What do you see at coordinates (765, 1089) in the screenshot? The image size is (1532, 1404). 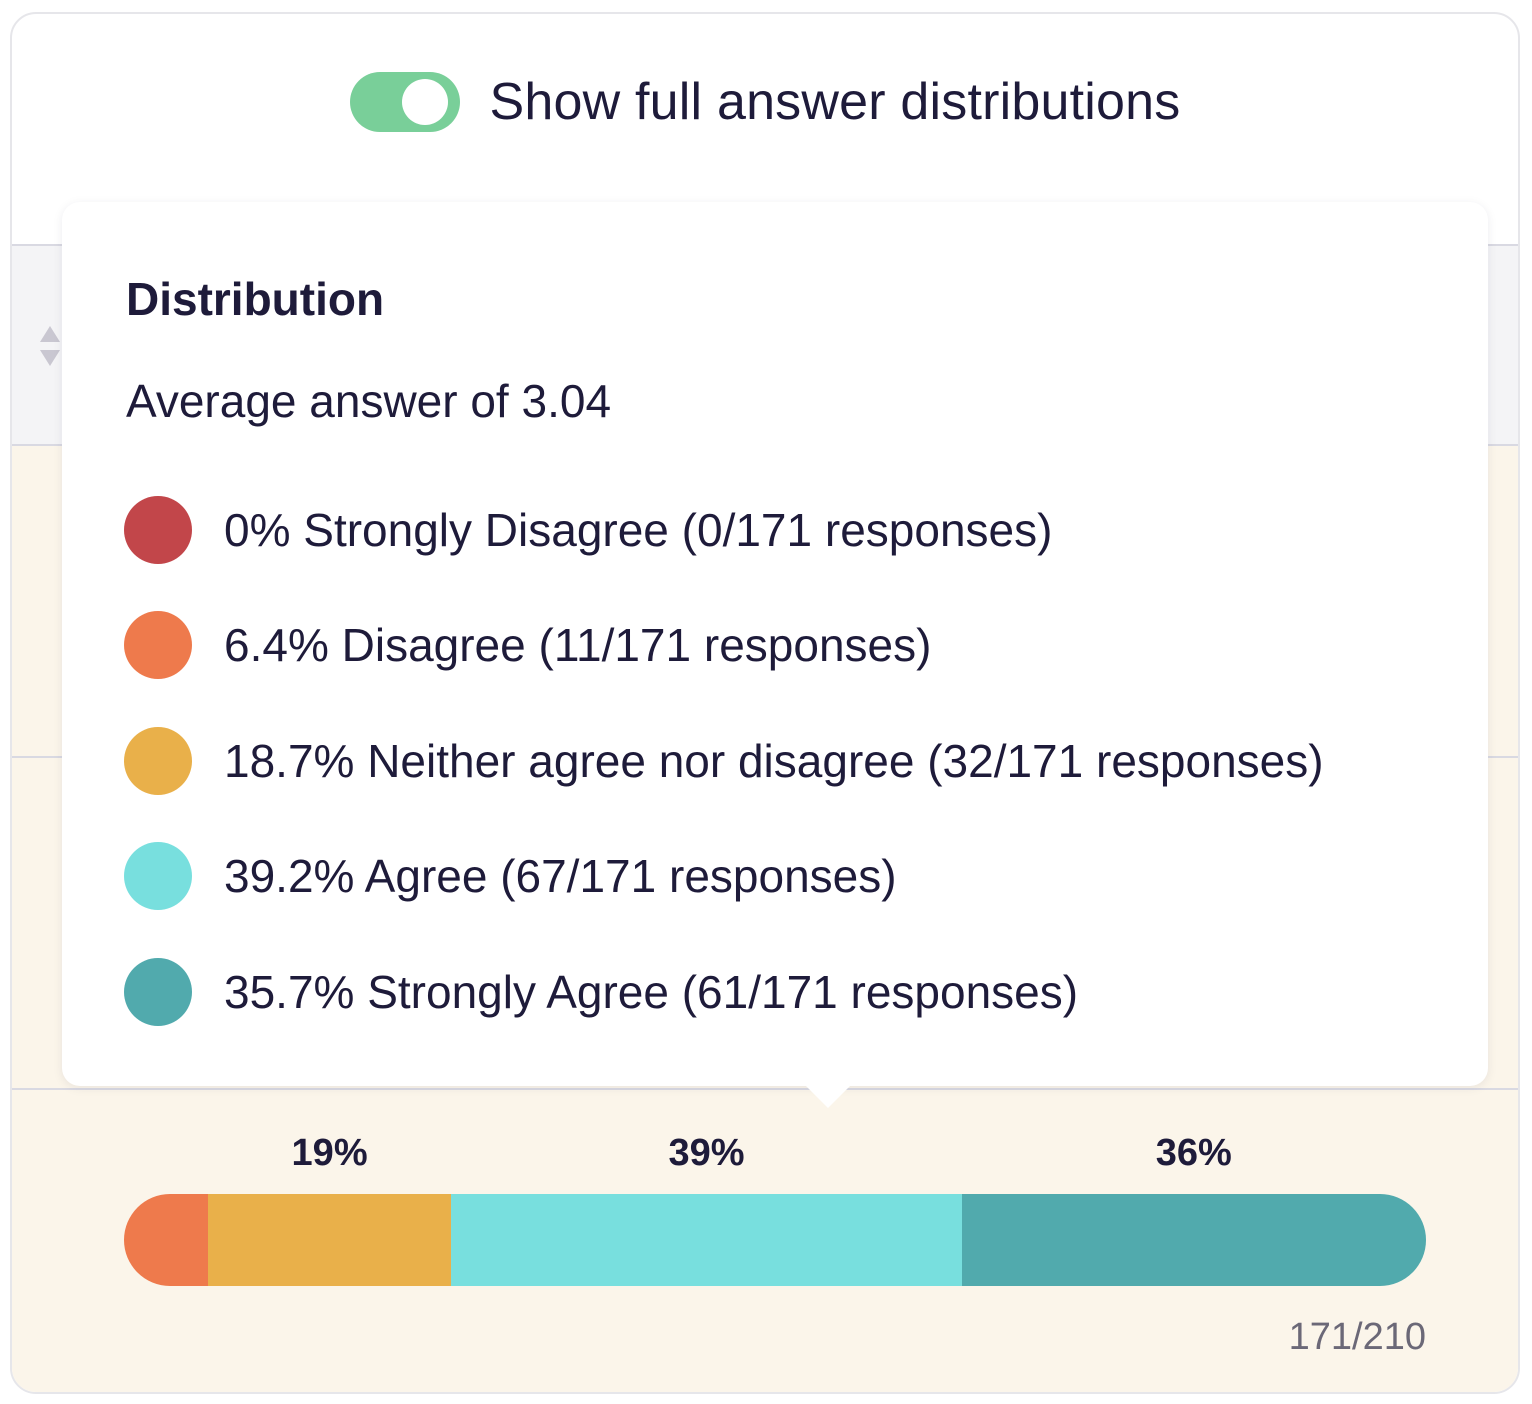 I see `row-divider` at bounding box center [765, 1089].